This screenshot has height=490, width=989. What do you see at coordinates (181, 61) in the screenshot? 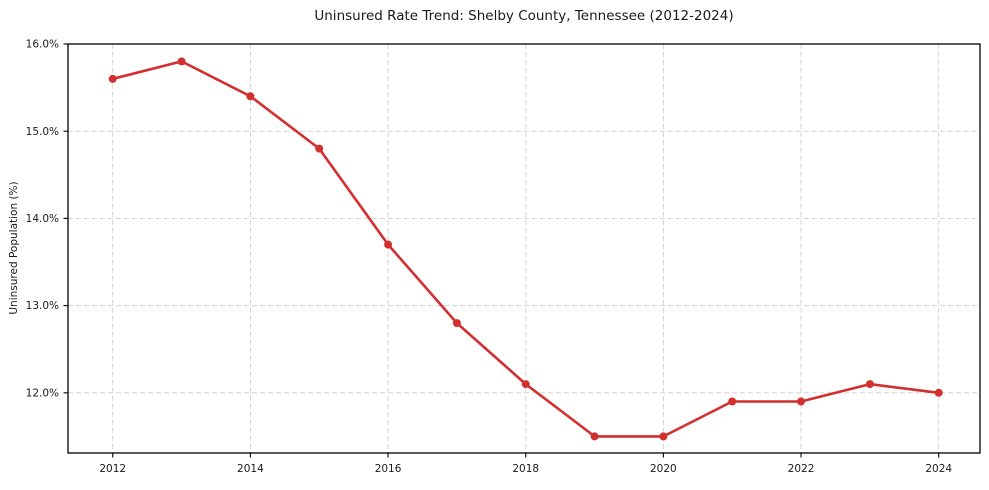
I see `data-point-2013` at bounding box center [181, 61].